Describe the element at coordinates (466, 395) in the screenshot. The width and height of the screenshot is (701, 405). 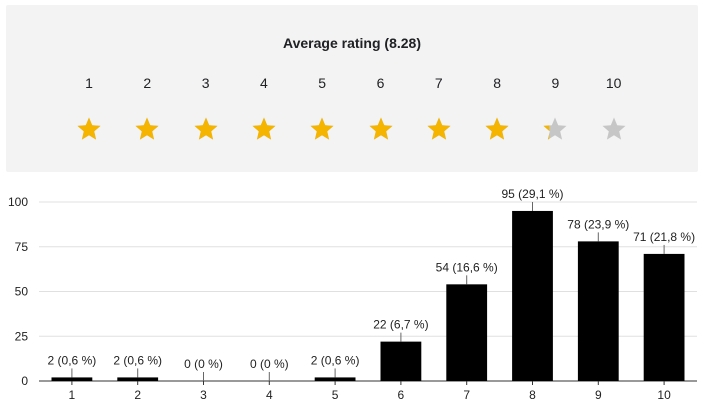
I see `x-tick-label: 7` at that location.